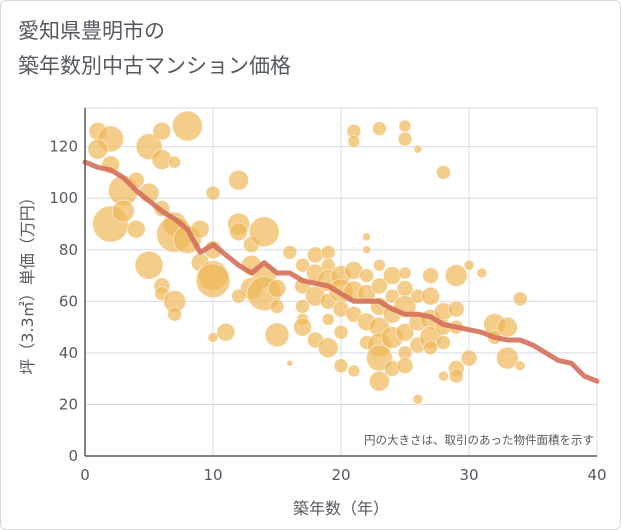 The width and height of the screenshot is (621, 530). Describe the element at coordinates (341, 508) in the screenshot. I see `x-axis-label: 築年数（年）` at that location.